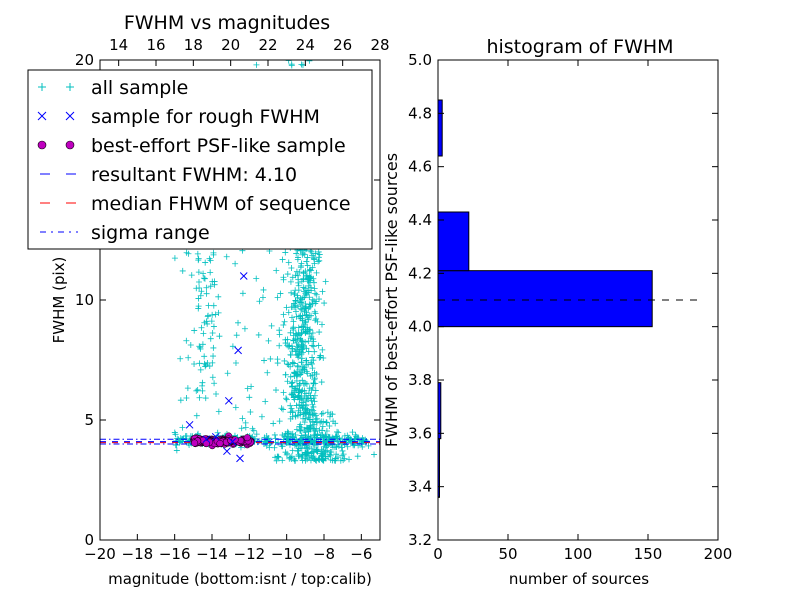 The image size is (800, 600). What do you see at coordinates (579, 579) in the screenshot?
I see `right-x-axis-label: number of sources` at bounding box center [579, 579].